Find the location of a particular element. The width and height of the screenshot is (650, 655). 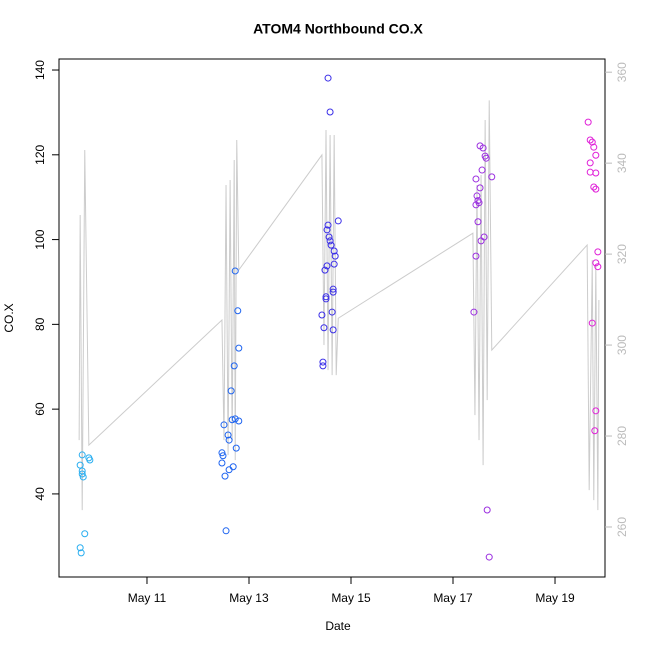

y-axis-label: CO.X is located at coordinates (9, 317).